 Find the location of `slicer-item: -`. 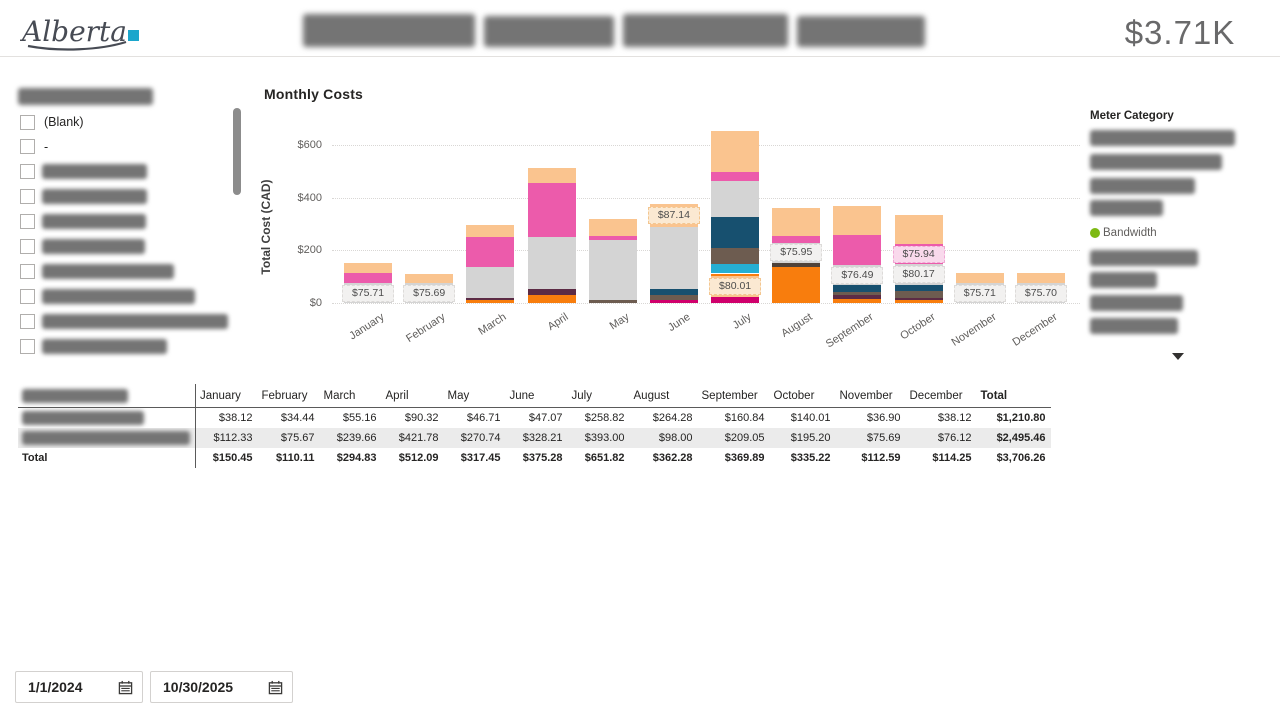

slicer-item: - is located at coordinates (123, 147).